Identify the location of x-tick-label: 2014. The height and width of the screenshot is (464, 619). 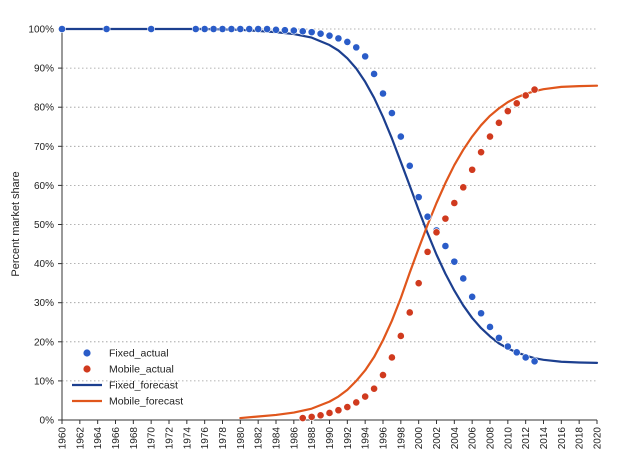
(544, 438).